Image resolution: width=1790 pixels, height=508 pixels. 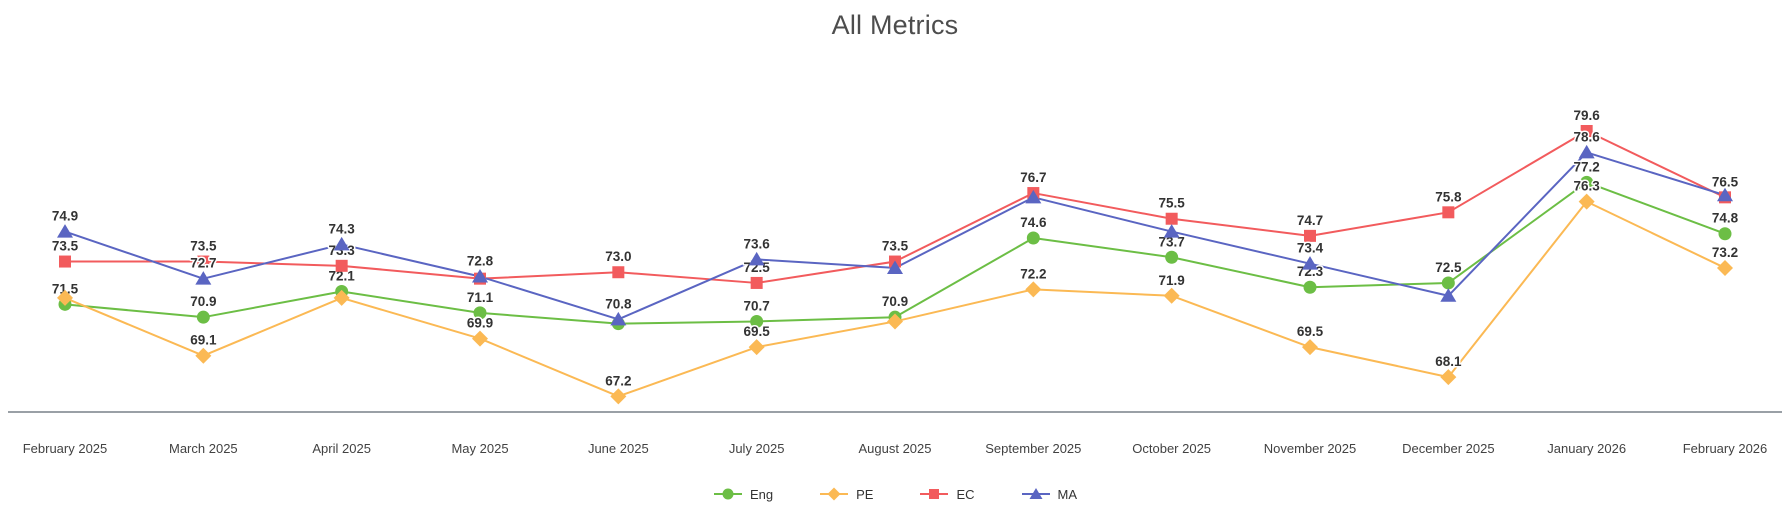 I want to click on x-axis-label: March 2025, so click(x=203, y=448).